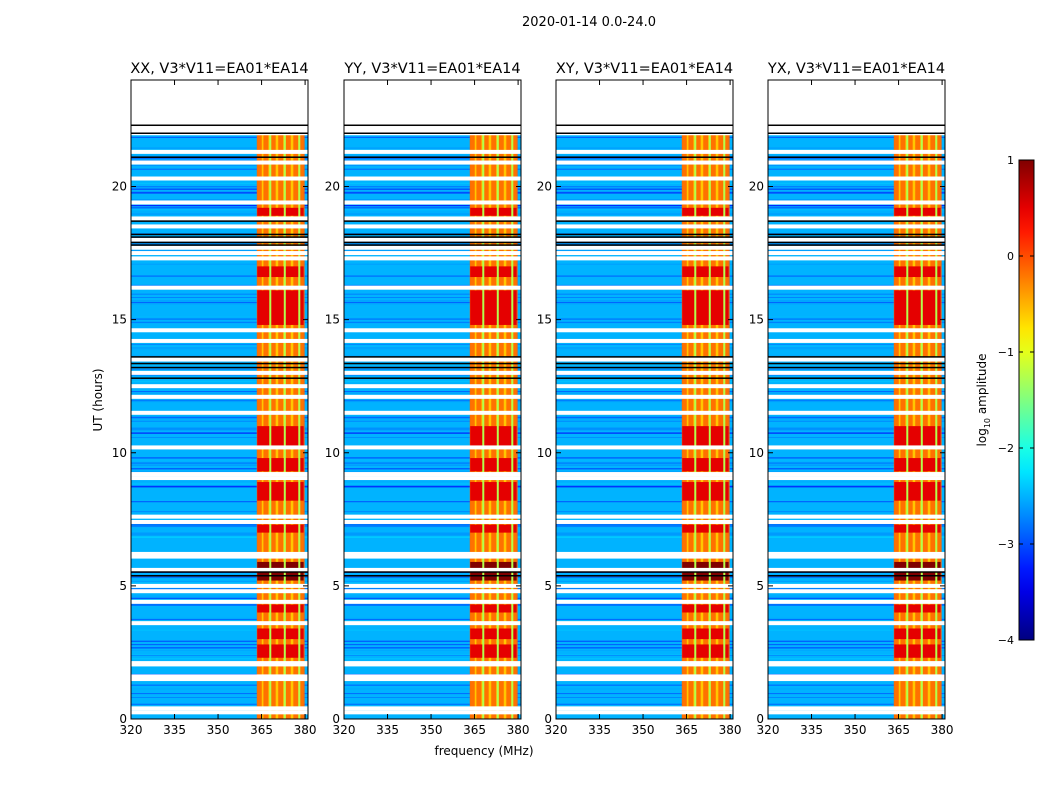 The image size is (1050, 800). I want to click on heatmap-body, so click(644, 421).